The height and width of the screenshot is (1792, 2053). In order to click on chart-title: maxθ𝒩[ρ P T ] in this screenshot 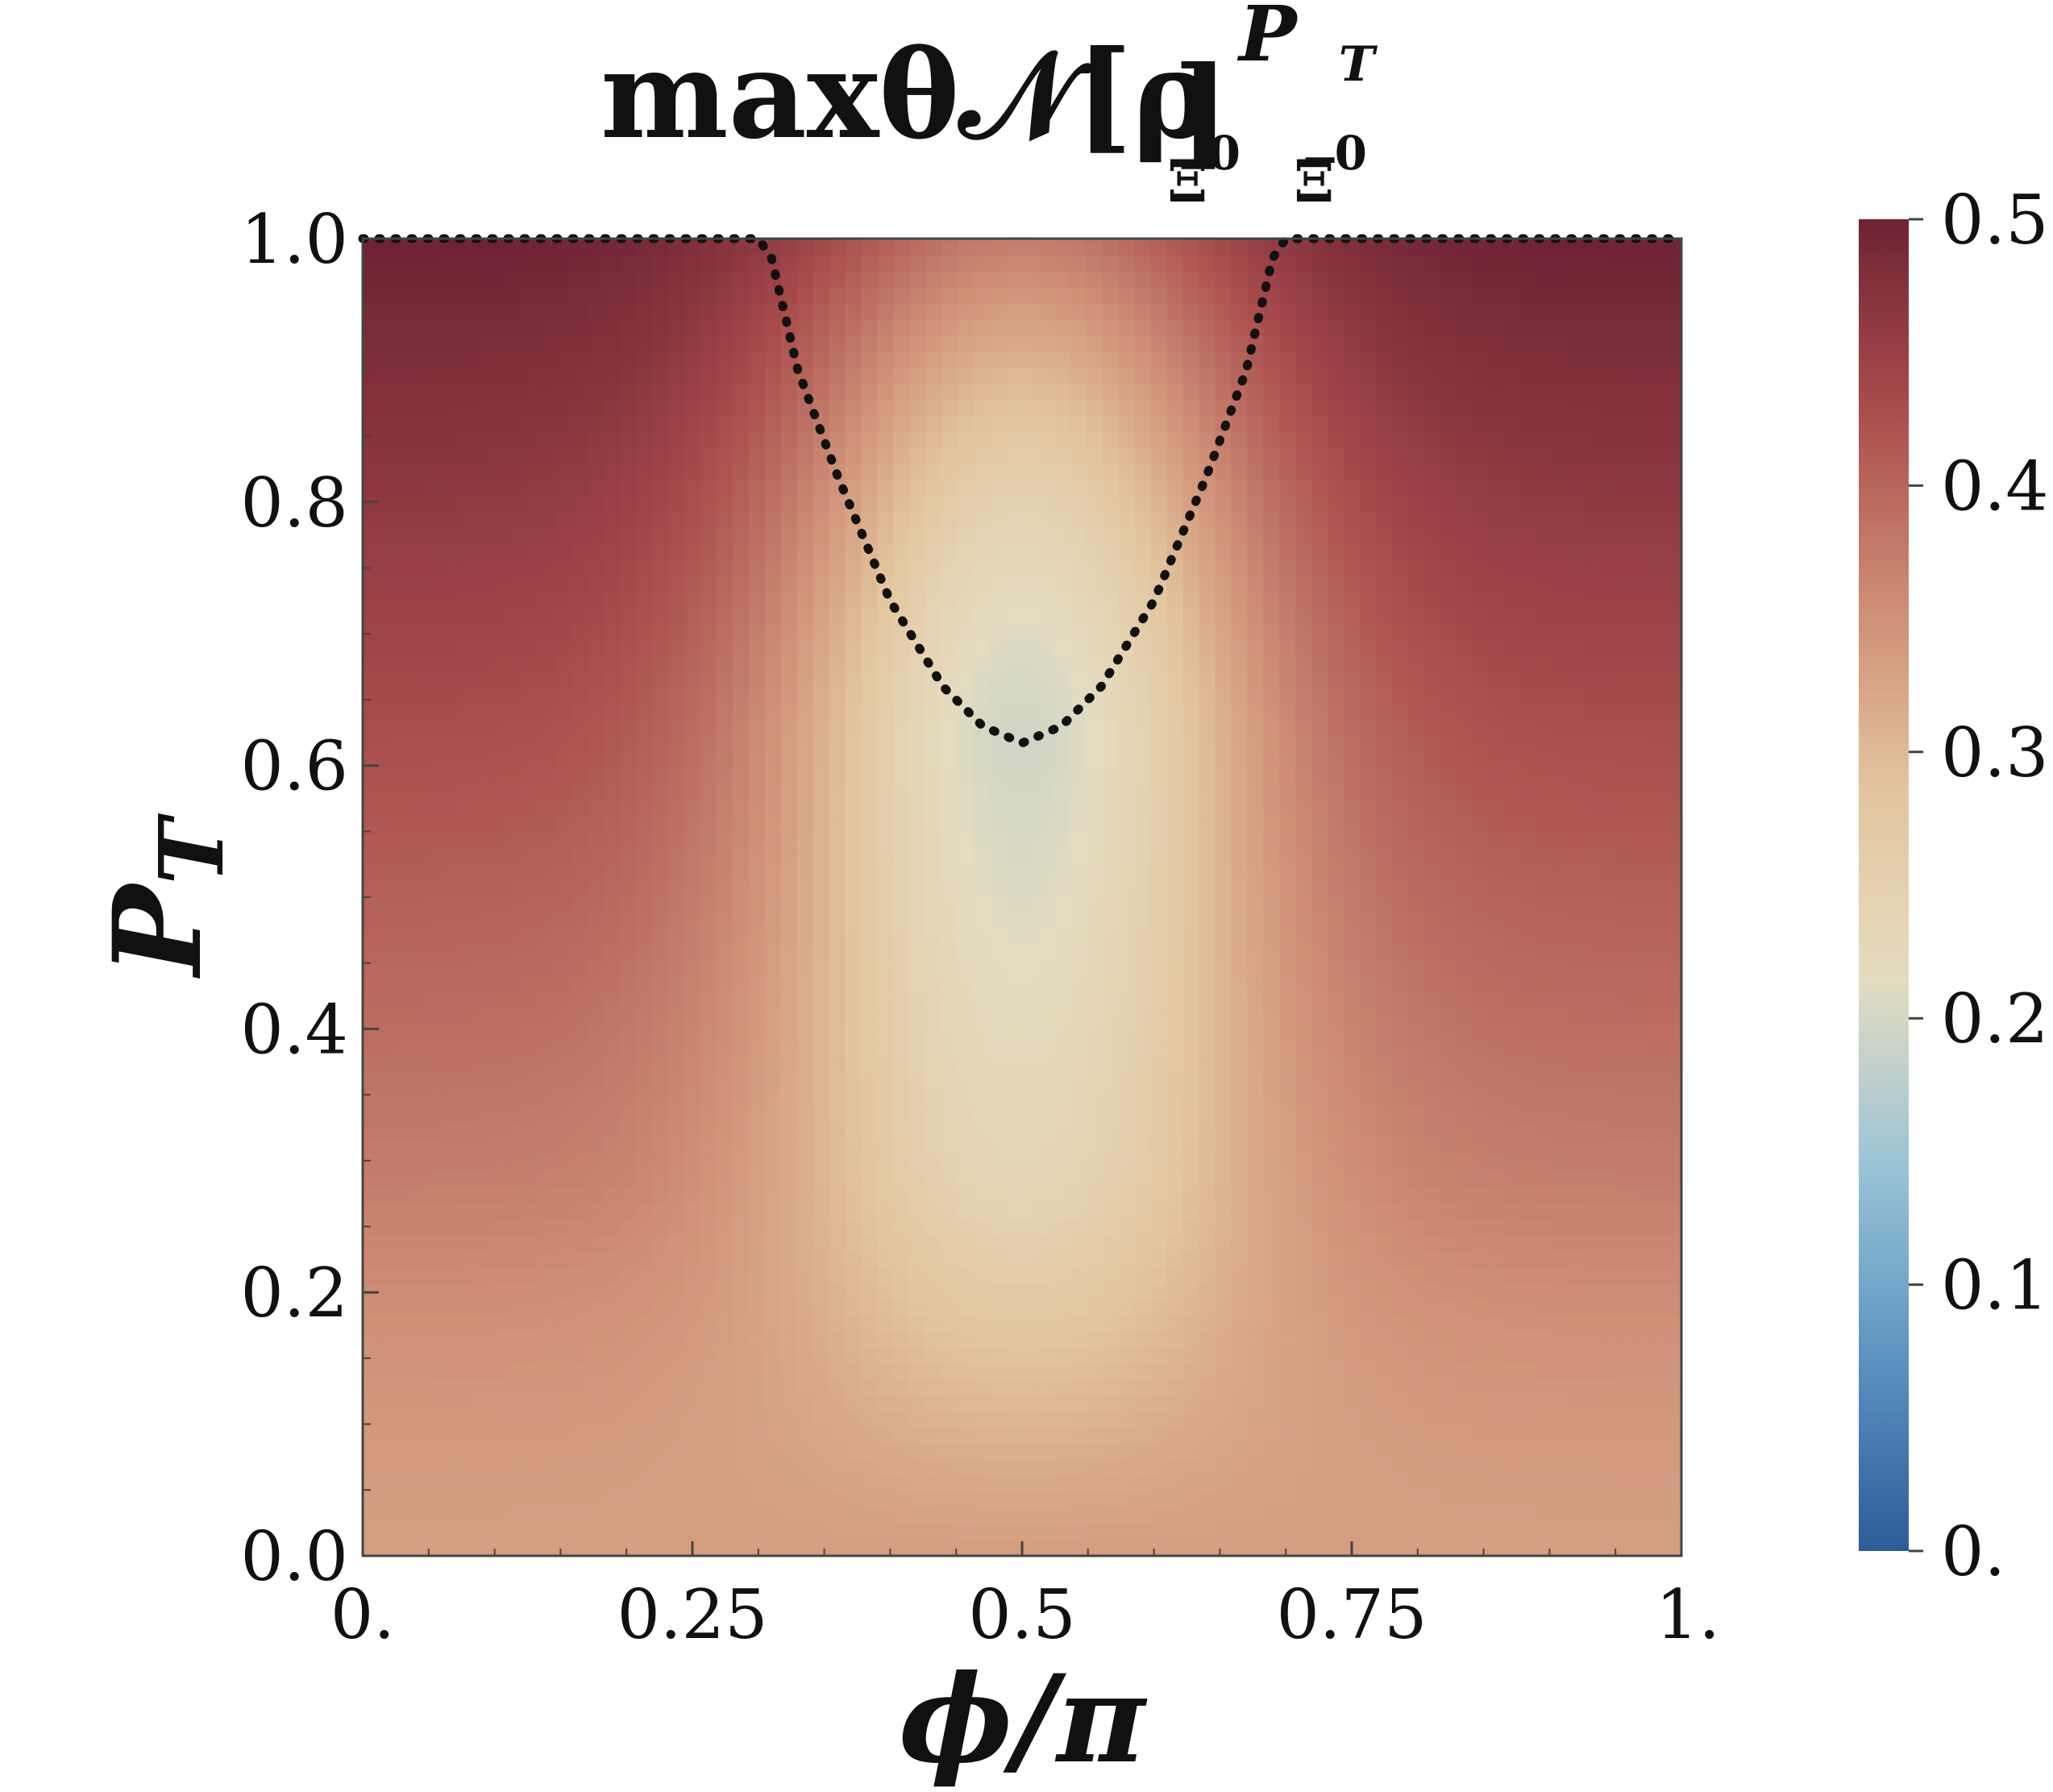, I will do `click(1009, 91)`.